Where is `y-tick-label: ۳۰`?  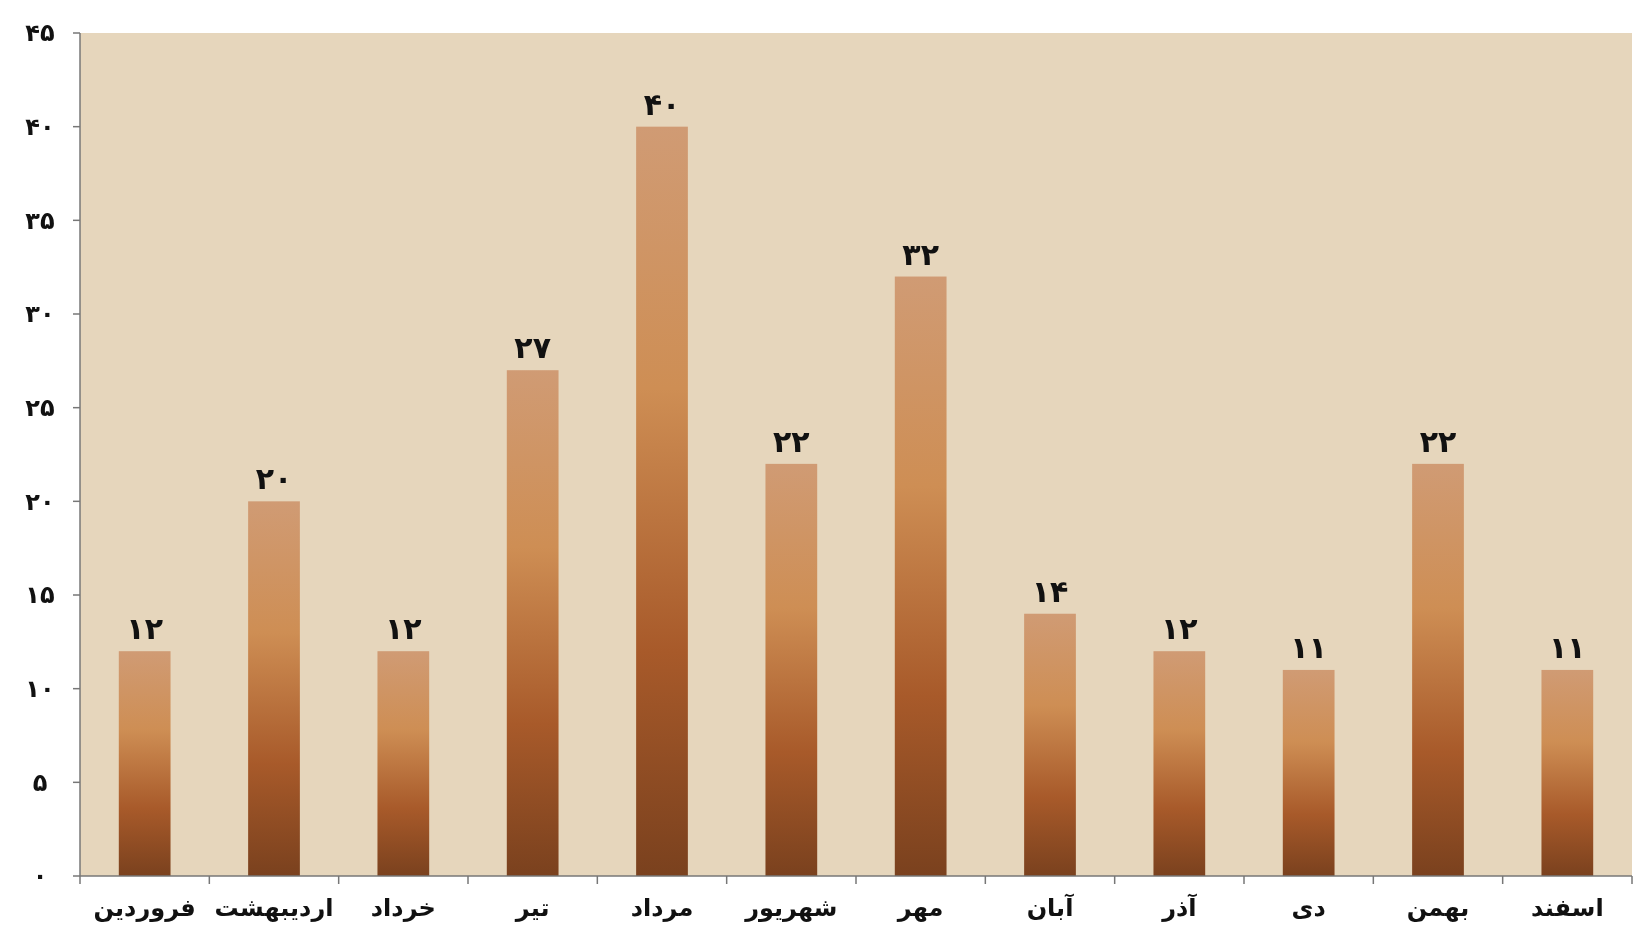 y-tick-label: ۳۰ is located at coordinates (40, 314).